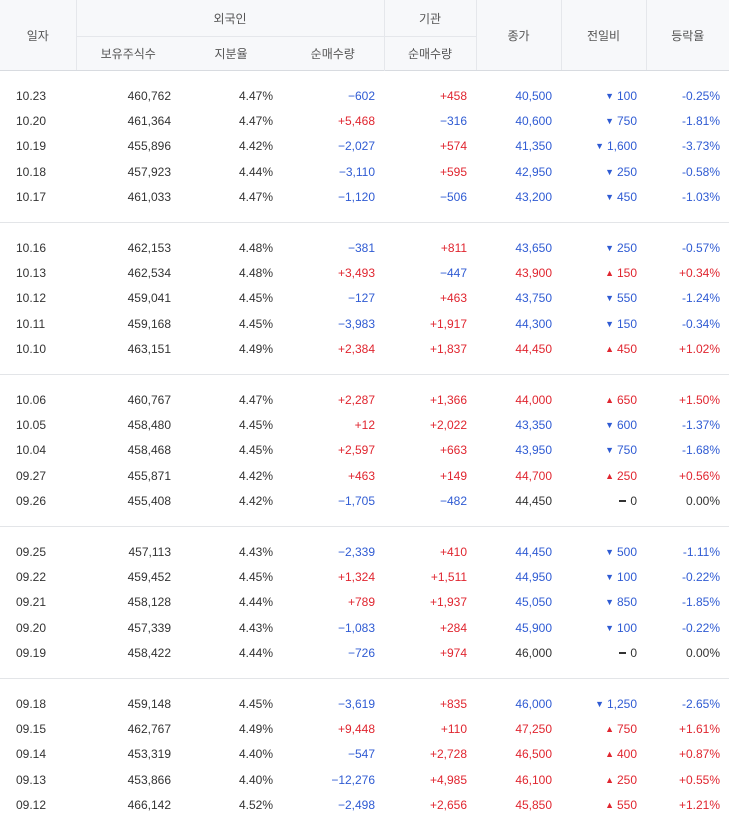 This screenshot has height=830, width=729. I want to click on table-header: 일자 외국인 기관 종가 전일비 등락율 보유주식수 지분율 순매수량 순매수량, so click(364, 35).